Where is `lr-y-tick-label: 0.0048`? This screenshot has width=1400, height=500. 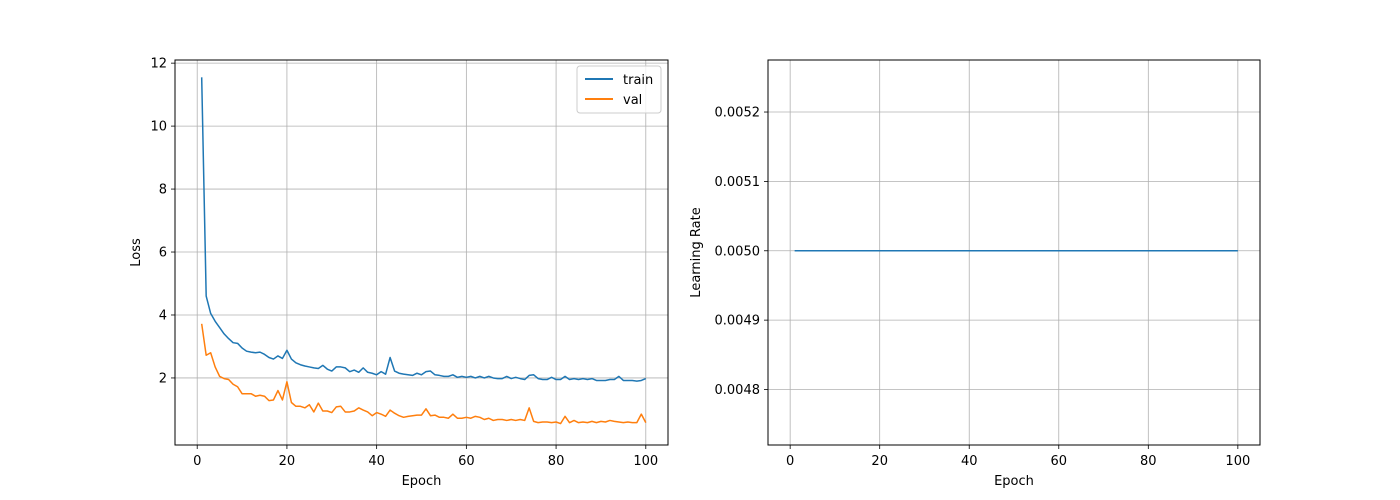 lr-y-tick-label: 0.0048 is located at coordinates (738, 390).